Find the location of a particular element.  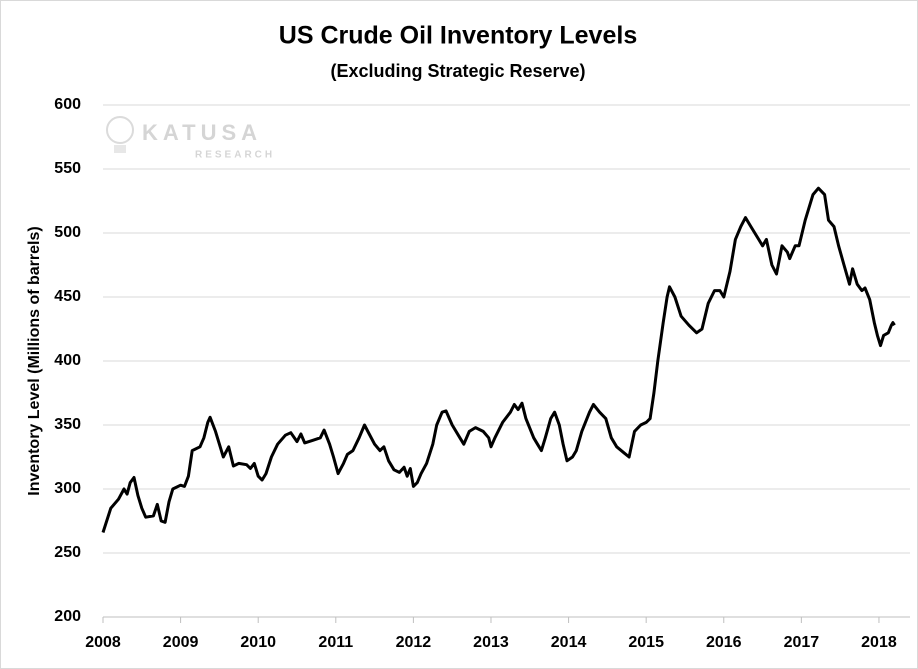

watermark: KATUSA RESEARCH is located at coordinates (190, 138).